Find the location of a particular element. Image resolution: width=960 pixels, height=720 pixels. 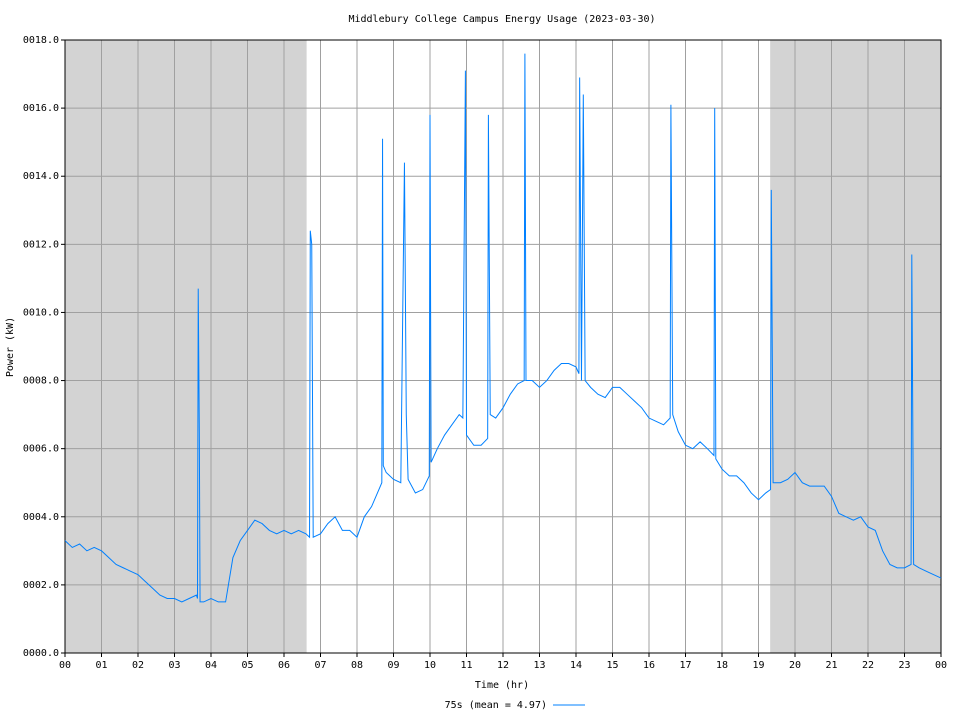

x-tick-label: 09 is located at coordinates (393, 665).